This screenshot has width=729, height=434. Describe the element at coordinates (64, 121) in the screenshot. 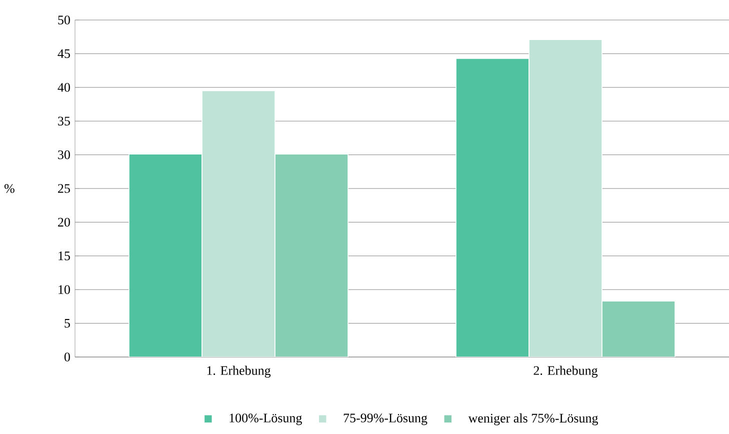

I see `y-tick-label: 35` at that location.